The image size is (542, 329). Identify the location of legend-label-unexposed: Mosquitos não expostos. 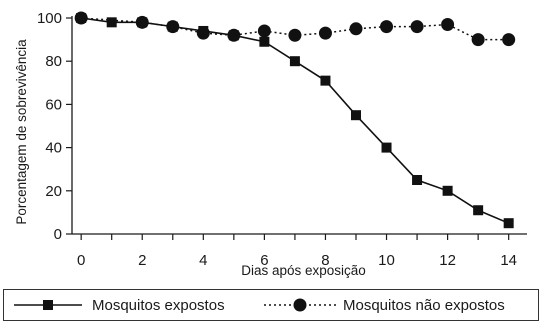
(424, 305).